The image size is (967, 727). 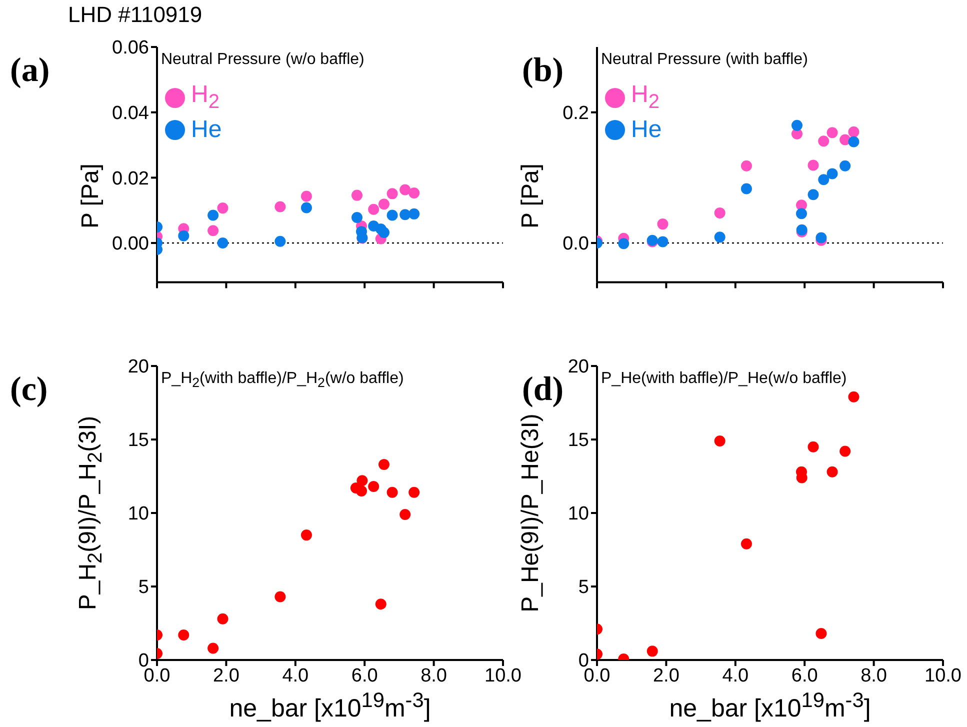 What do you see at coordinates (29, 390) in the screenshot?
I see `text: (c)` at bounding box center [29, 390].